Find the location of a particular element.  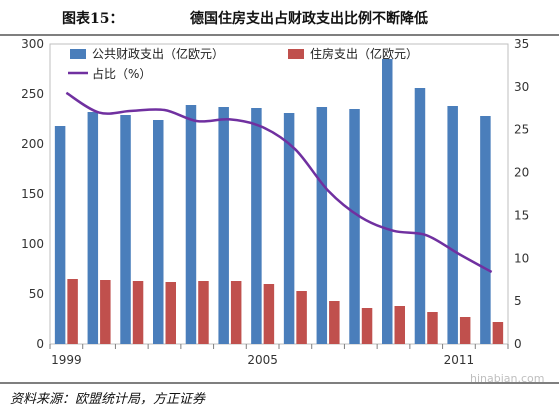

legend-label-housing: 住房支出（亿欧元） is located at coordinates (364, 53).